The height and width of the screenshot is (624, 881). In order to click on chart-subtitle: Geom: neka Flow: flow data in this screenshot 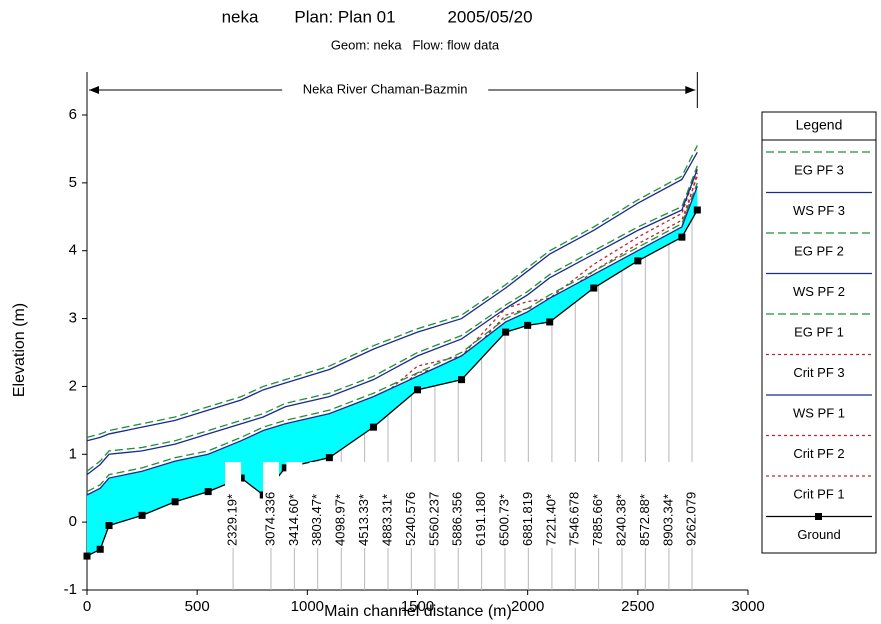, I will do `click(415, 44)`.